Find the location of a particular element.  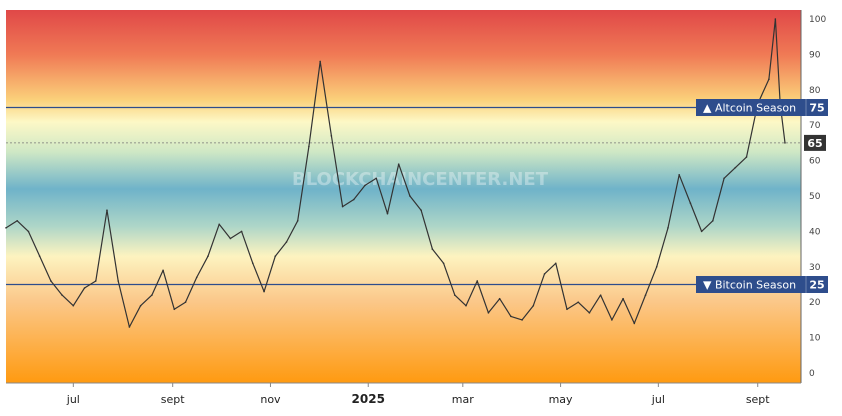

badges: ▲ Altcoin Season 75 ▼ Bitcoin Season 25 65 is located at coordinates (762, 196).